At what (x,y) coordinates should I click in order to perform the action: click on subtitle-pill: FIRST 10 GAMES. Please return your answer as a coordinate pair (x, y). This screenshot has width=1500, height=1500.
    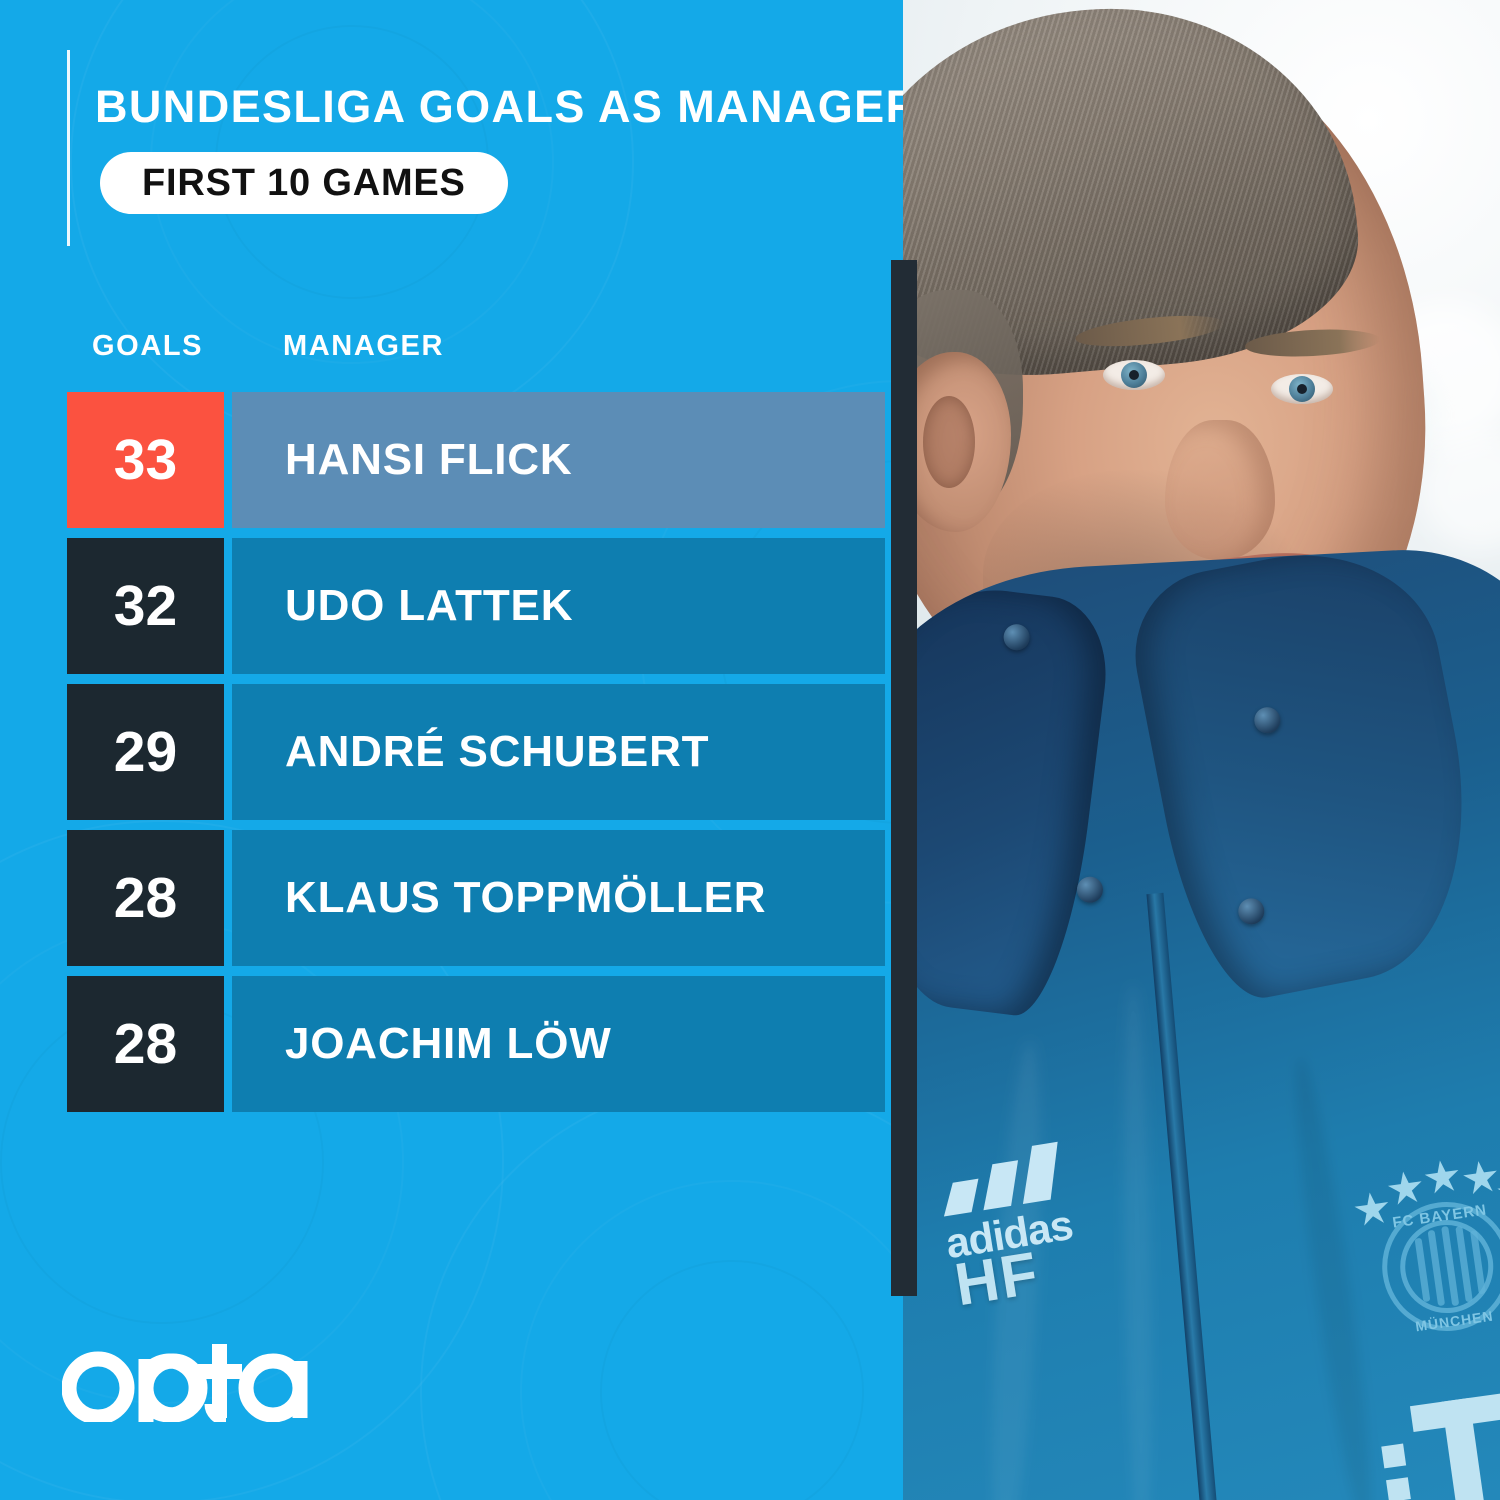
    Looking at the image, I should click on (304, 183).